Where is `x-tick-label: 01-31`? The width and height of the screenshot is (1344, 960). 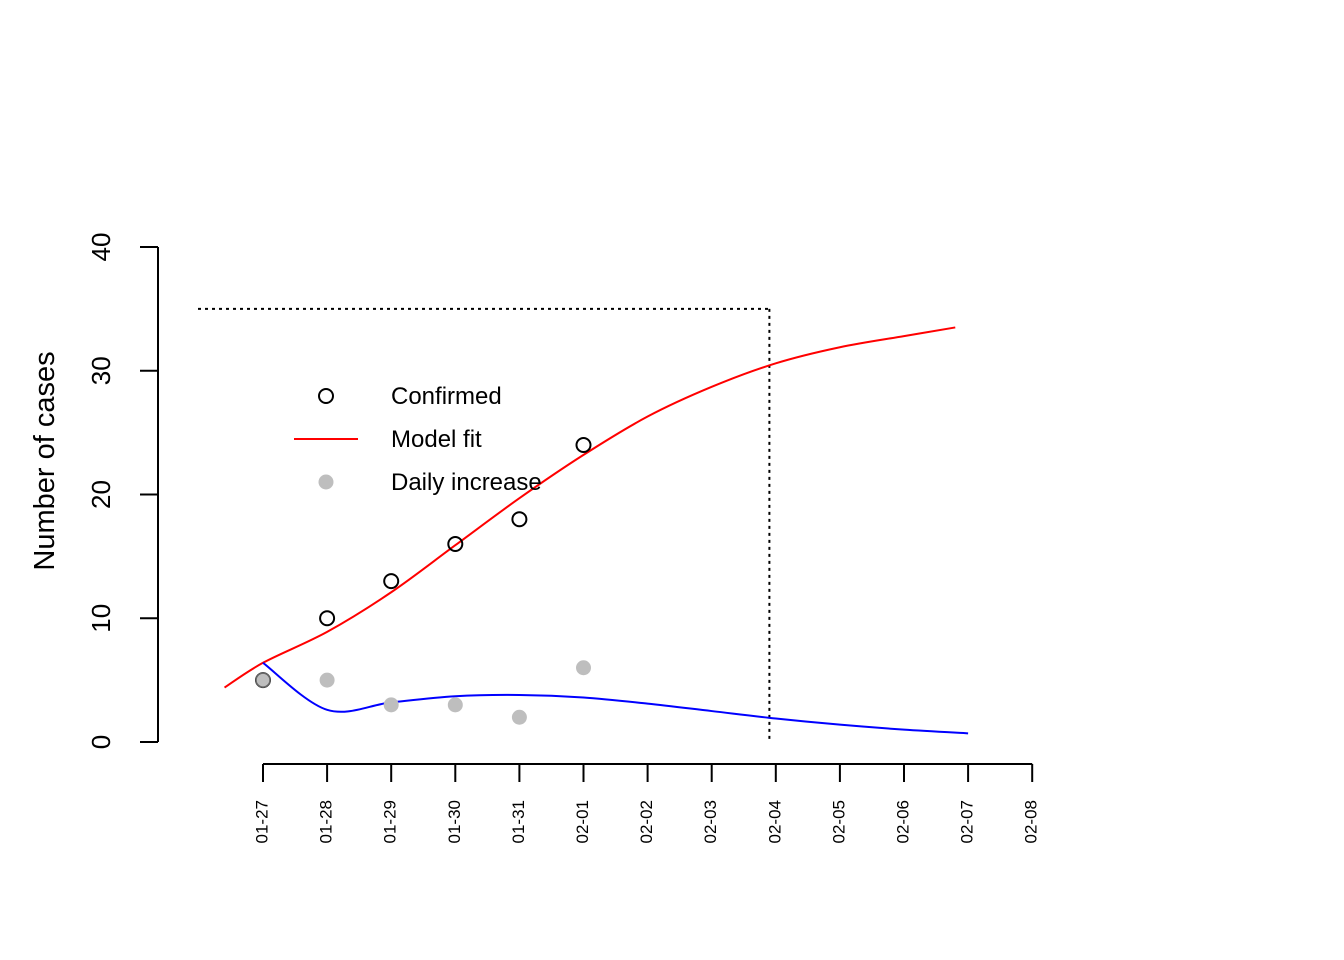 x-tick-label: 01-31 is located at coordinates (518, 821).